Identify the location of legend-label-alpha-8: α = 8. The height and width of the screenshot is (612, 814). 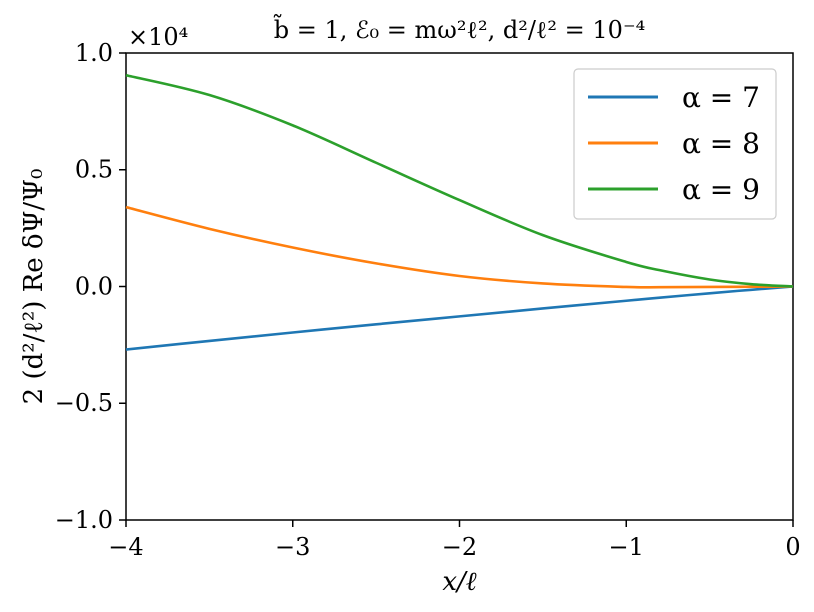
(721, 143).